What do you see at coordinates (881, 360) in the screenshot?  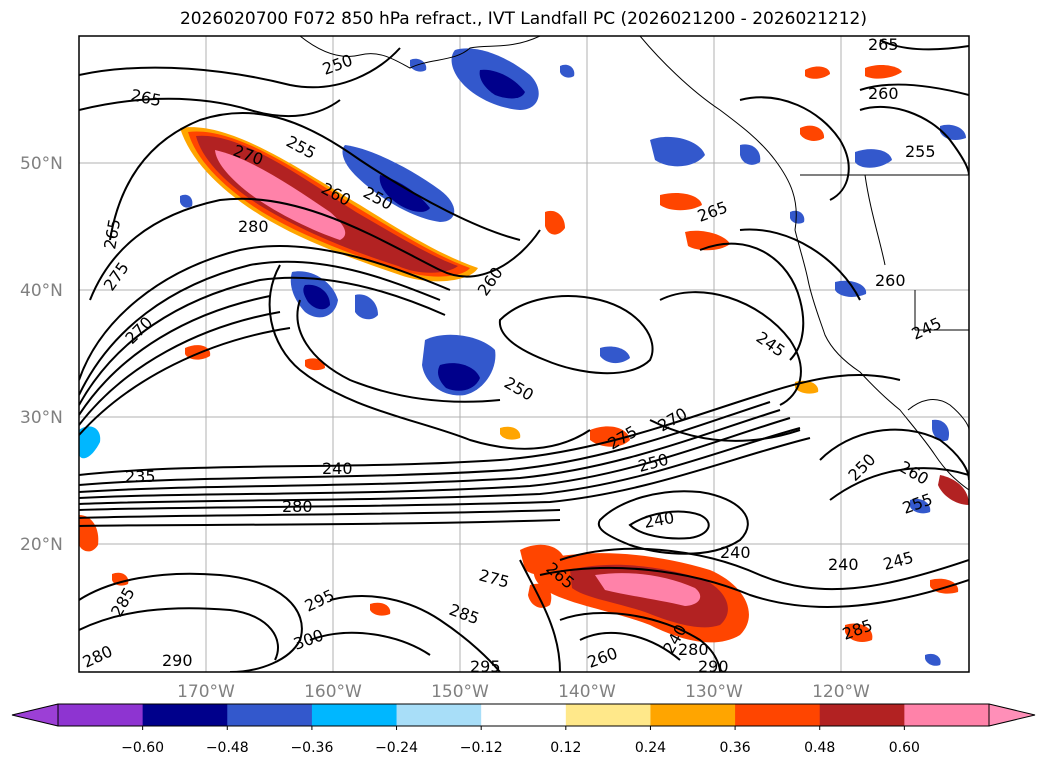 I see `north-america-coastline` at bounding box center [881, 360].